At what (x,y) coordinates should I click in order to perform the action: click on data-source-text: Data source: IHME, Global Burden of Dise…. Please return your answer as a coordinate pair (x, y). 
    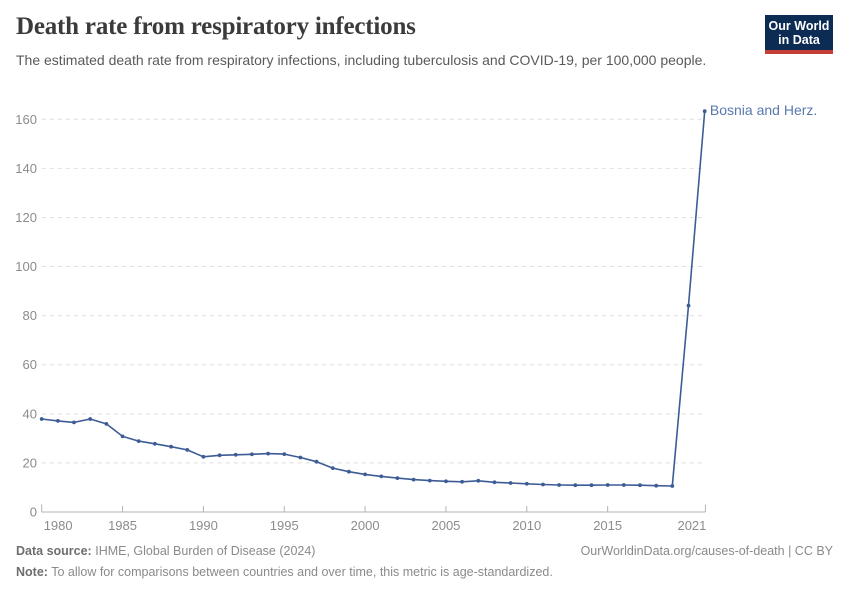
    Looking at the image, I should click on (165, 551).